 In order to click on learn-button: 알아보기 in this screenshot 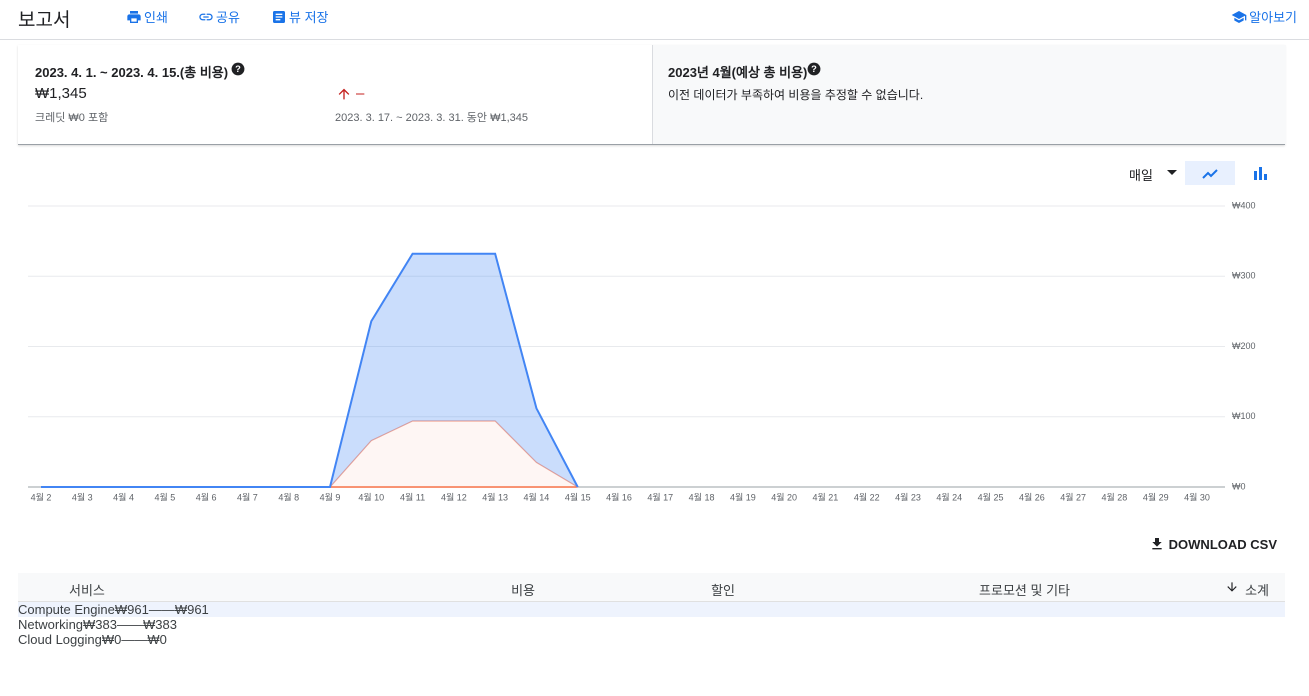, I will do `click(1264, 16)`.